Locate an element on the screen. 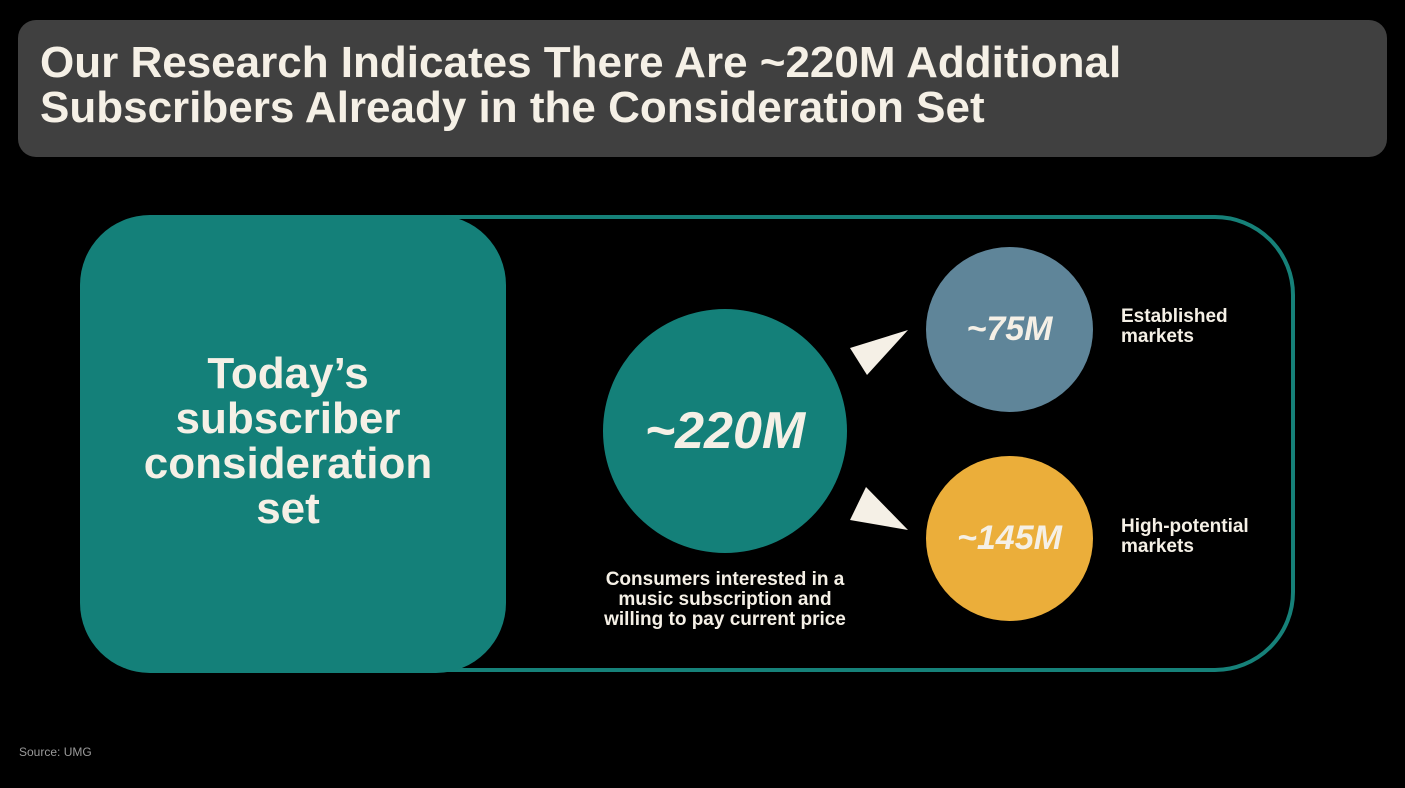 The width and height of the screenshot is (1405, 788). caption-line: music subscription and is located at coordinates (725, 599).